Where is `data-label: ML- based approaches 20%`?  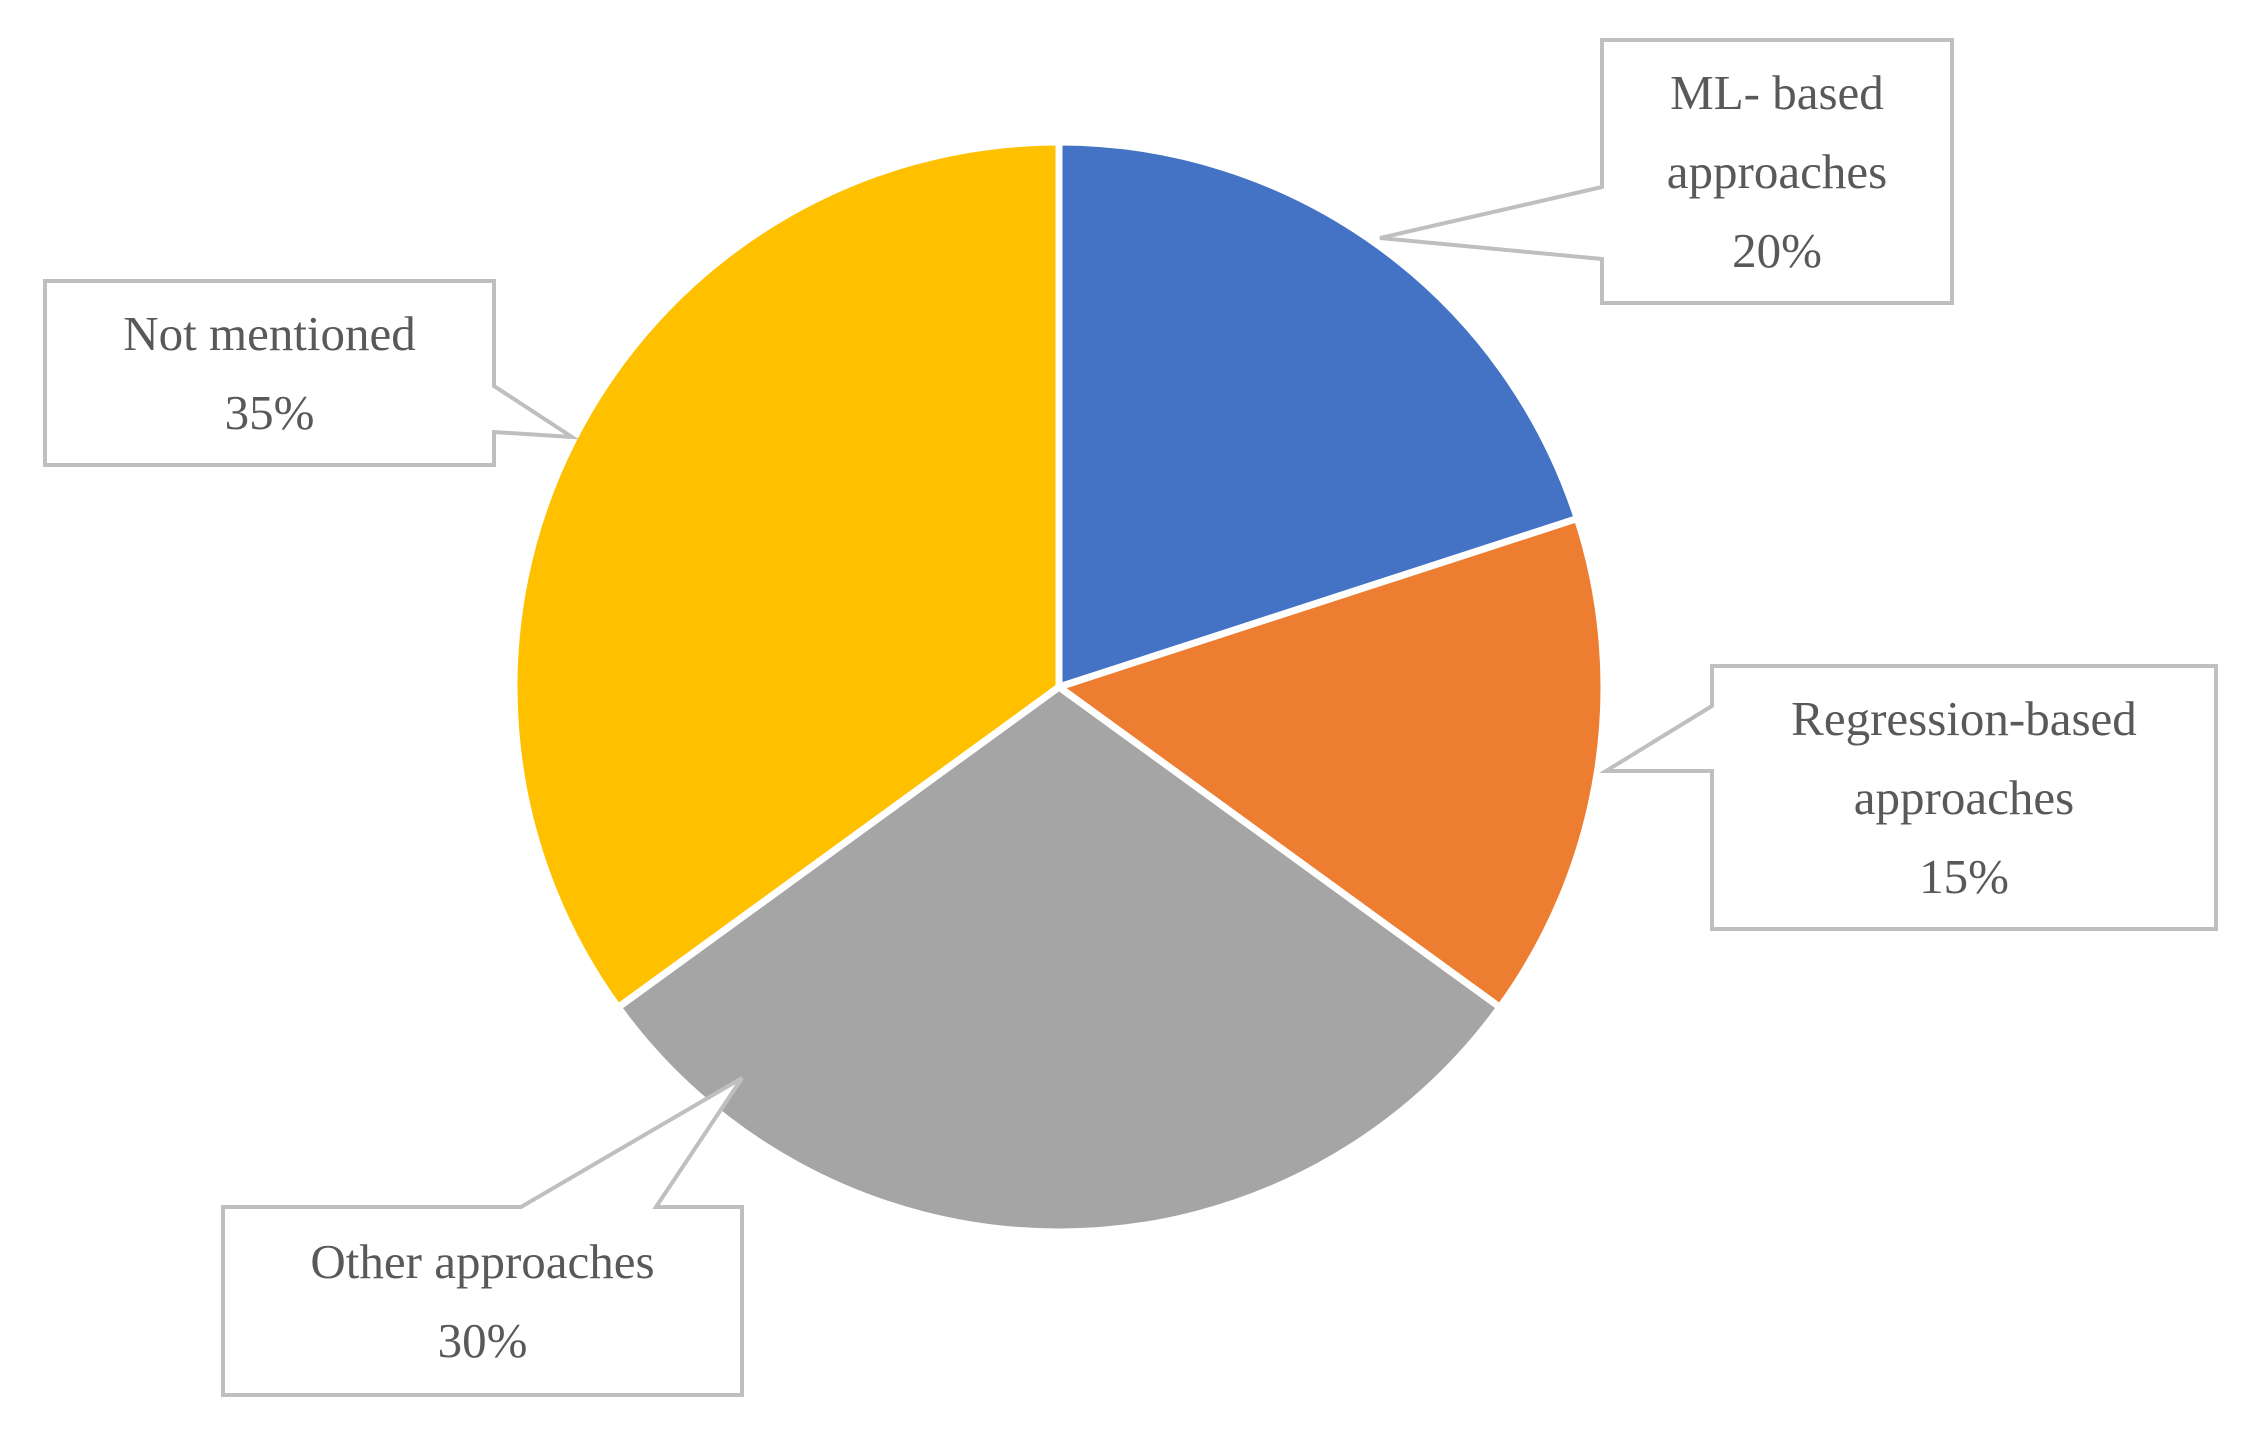 data-label: ML- based approaches 20% is located at coordinates (1777, 171).